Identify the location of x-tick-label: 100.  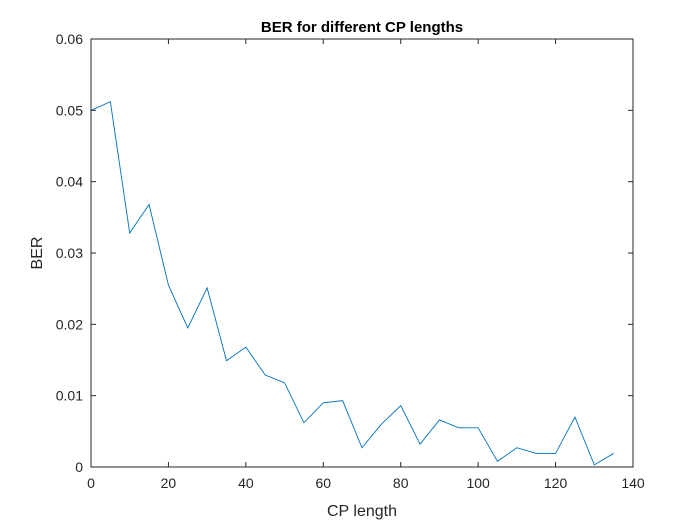
(478, 483).